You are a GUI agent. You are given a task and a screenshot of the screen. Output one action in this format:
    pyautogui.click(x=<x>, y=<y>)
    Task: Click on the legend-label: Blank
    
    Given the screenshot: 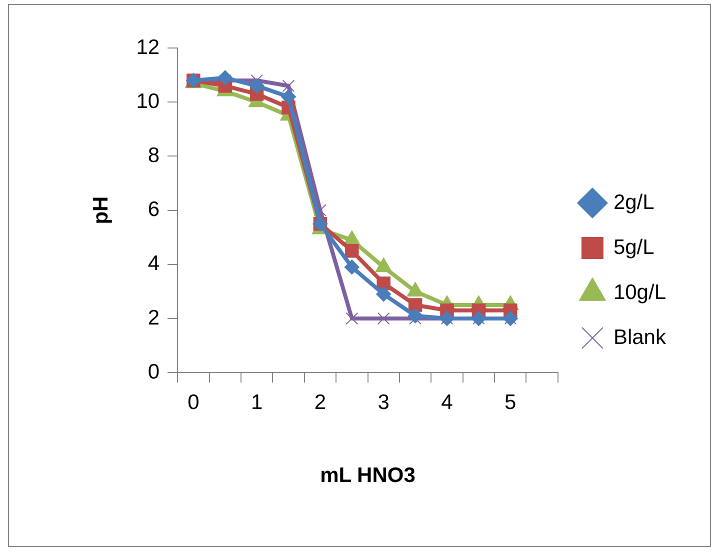 What is the action you would take?
    pyautogui.click(x=639, y=337)
    